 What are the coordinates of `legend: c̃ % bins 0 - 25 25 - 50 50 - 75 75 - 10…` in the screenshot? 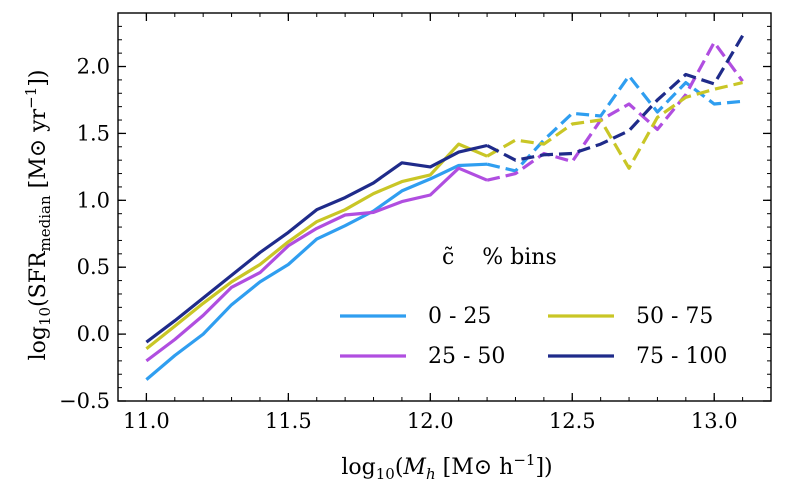 It's located at (533, 307).